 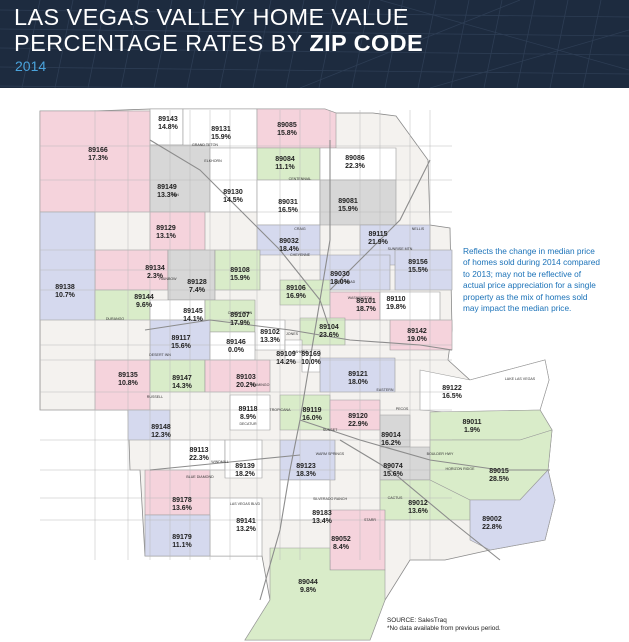 I want to click on zip-percent-label: 1.9%, so click(x=472, y=430).